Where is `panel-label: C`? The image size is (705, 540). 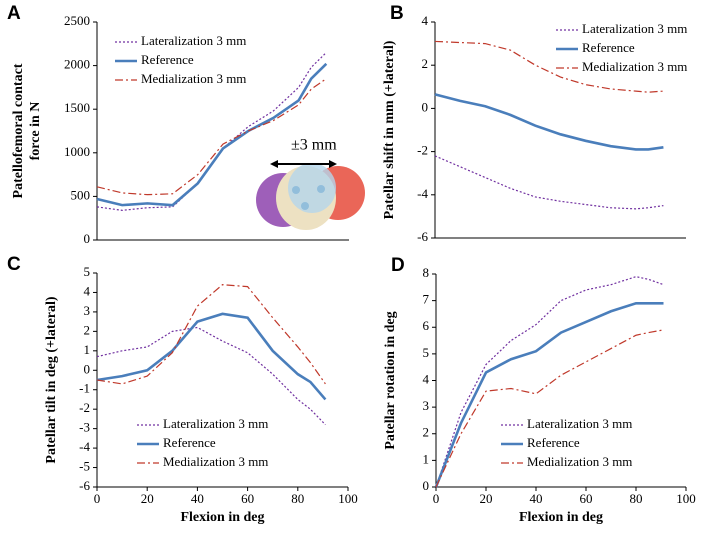
panel-label: C is located at coordinates (14, 264).